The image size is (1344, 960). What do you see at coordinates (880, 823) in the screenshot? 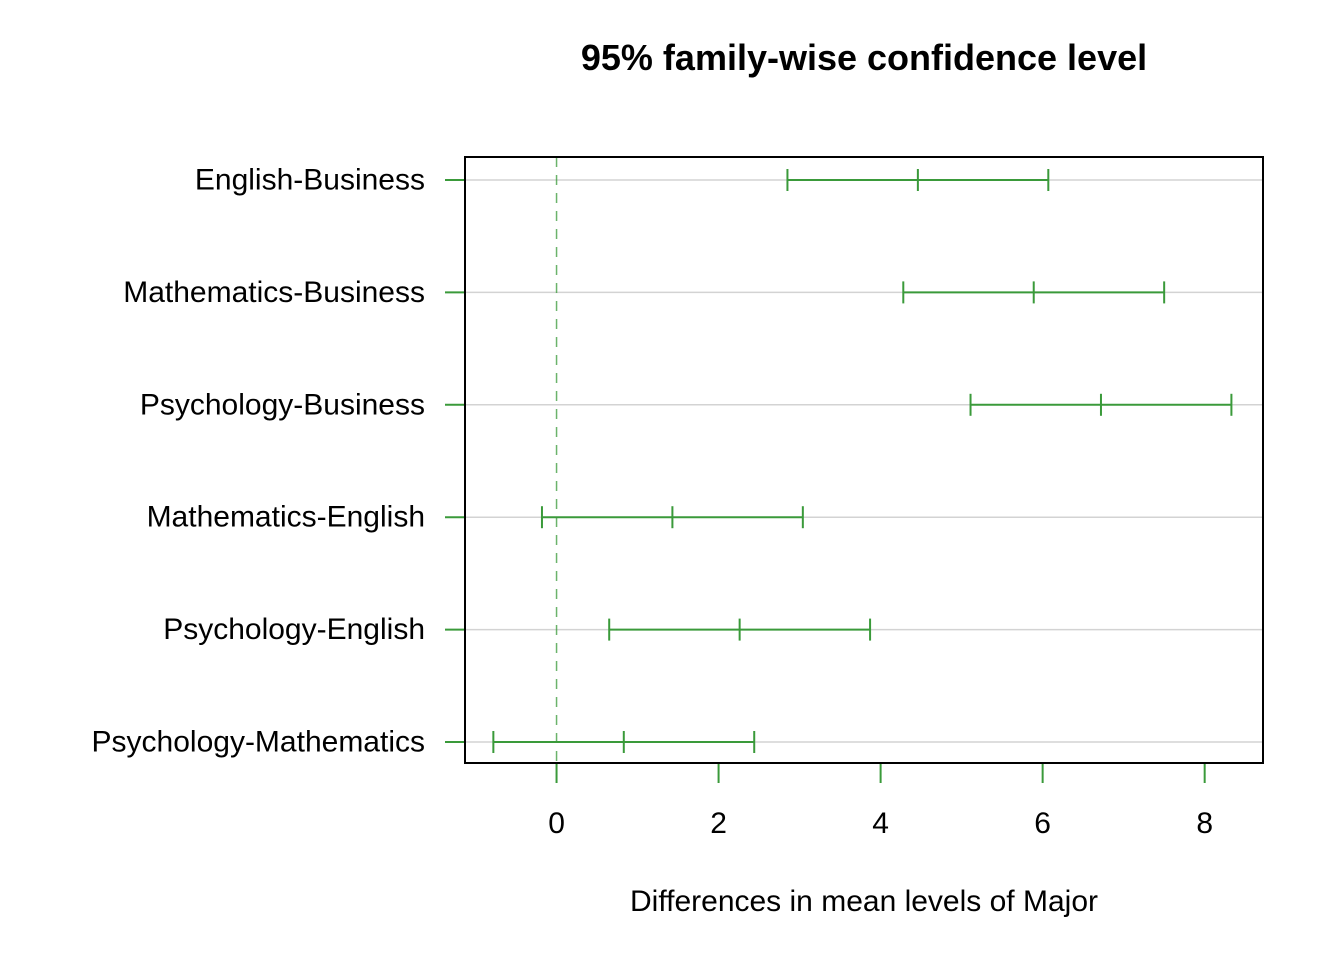
I see `x-tick-label: 4` at bounding box center [880, 823].